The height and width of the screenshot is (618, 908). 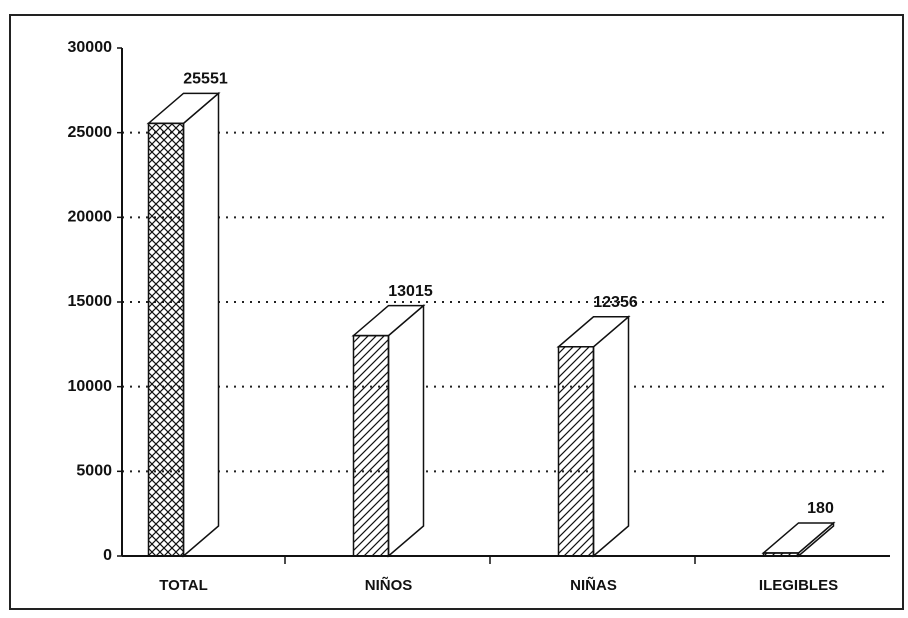 I want to click on data-label: 13015, so click(x=410, y=291).